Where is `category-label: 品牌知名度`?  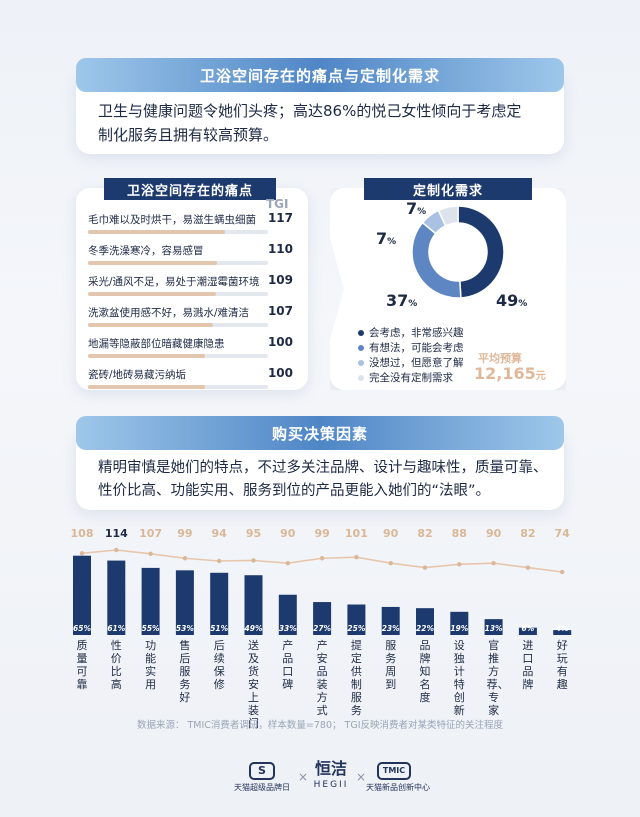
category-label: 品牌知名度 is located at coordinates (425, 671).